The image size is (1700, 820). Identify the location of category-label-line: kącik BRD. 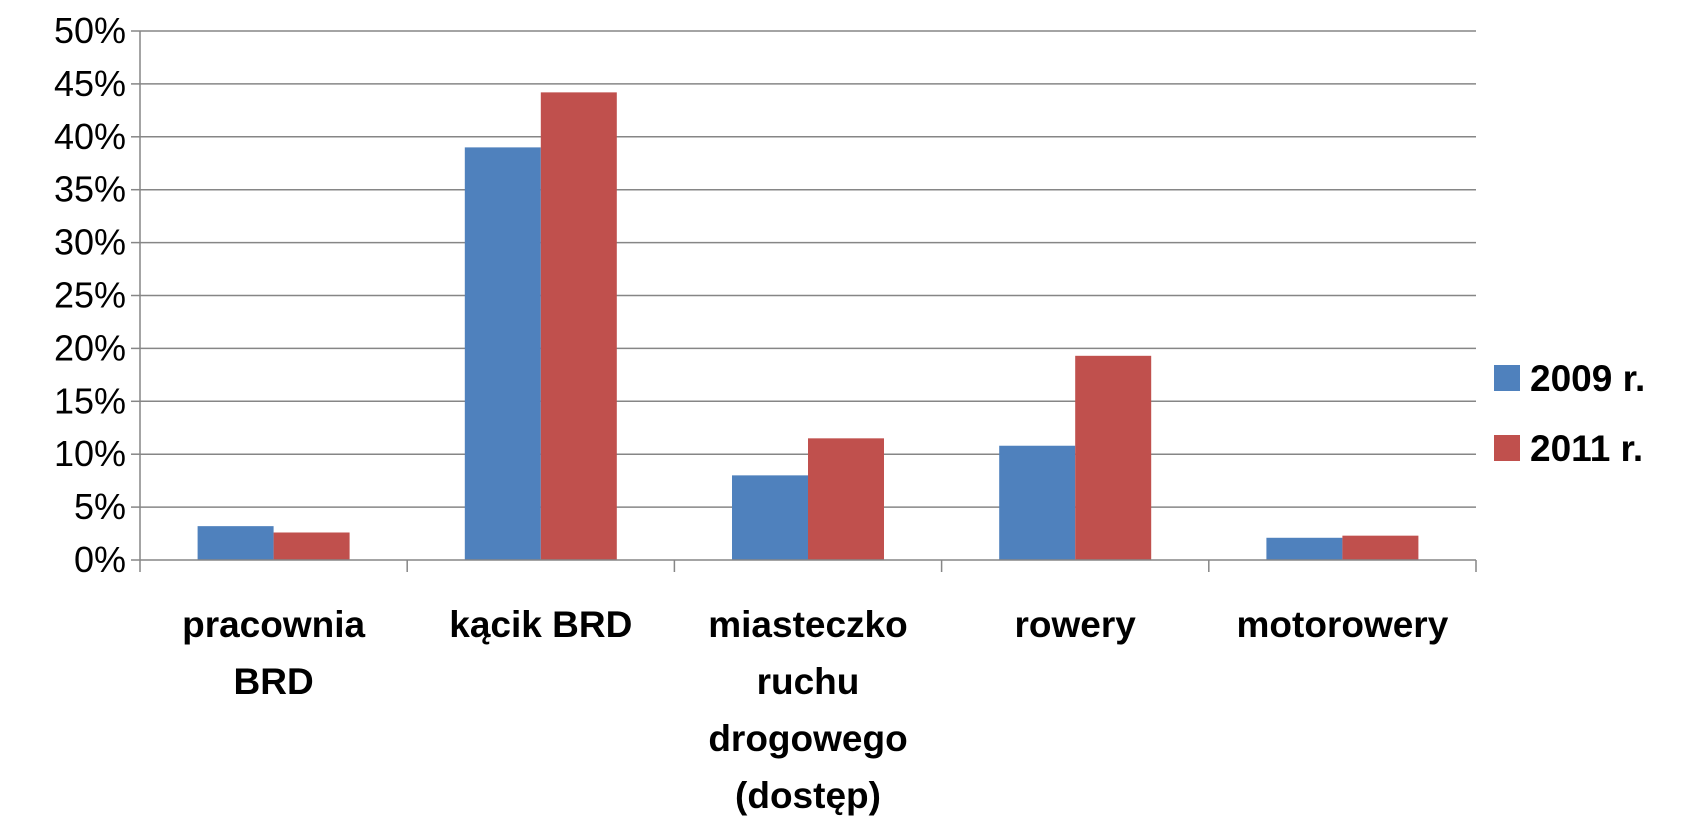
(540, 624).